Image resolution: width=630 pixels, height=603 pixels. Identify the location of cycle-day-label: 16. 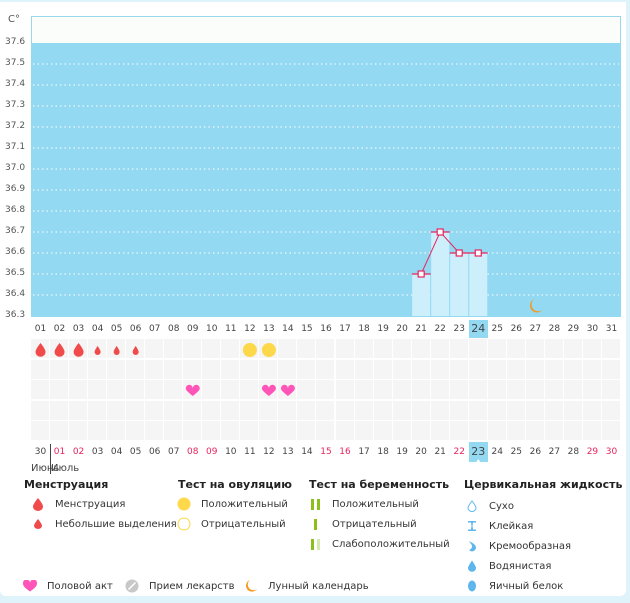
(326, 329).